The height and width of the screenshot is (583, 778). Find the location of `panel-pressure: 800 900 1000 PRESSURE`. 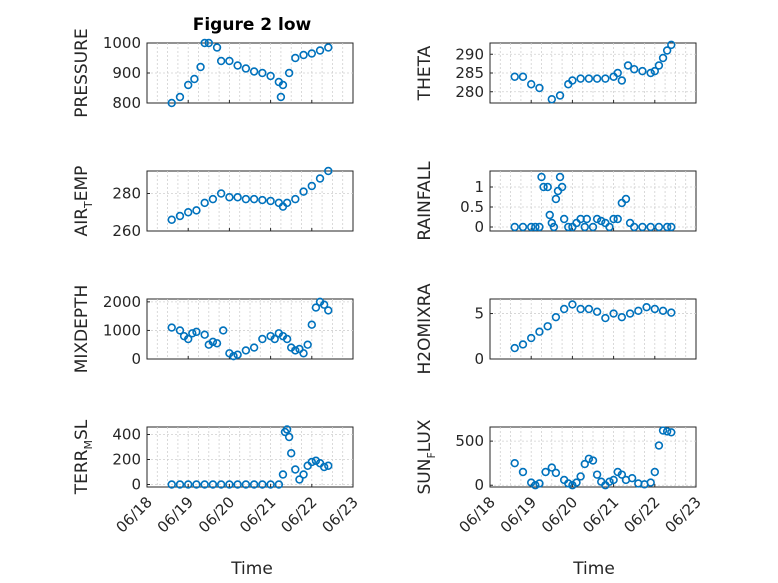

panel-pressure: 800 900 1000 PRESSURE is located at coordinates (213, 73).